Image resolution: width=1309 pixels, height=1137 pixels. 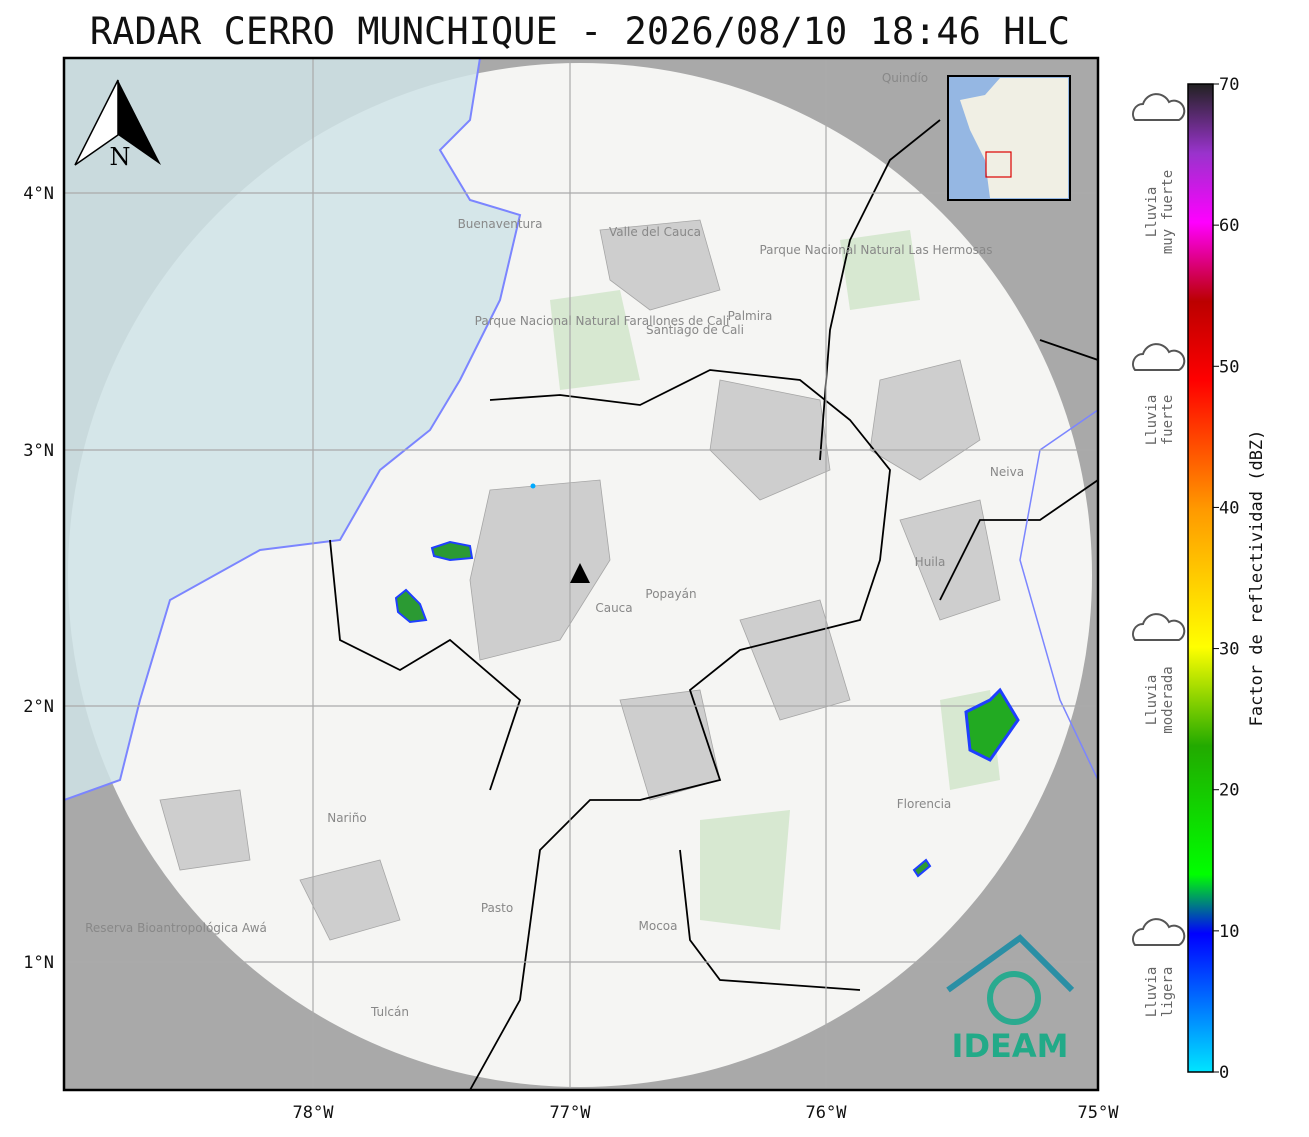 What do you see at coordinates (750, 316) in the screenshot?
I see `place-label: Palmira` at bounding box center [750, 316].